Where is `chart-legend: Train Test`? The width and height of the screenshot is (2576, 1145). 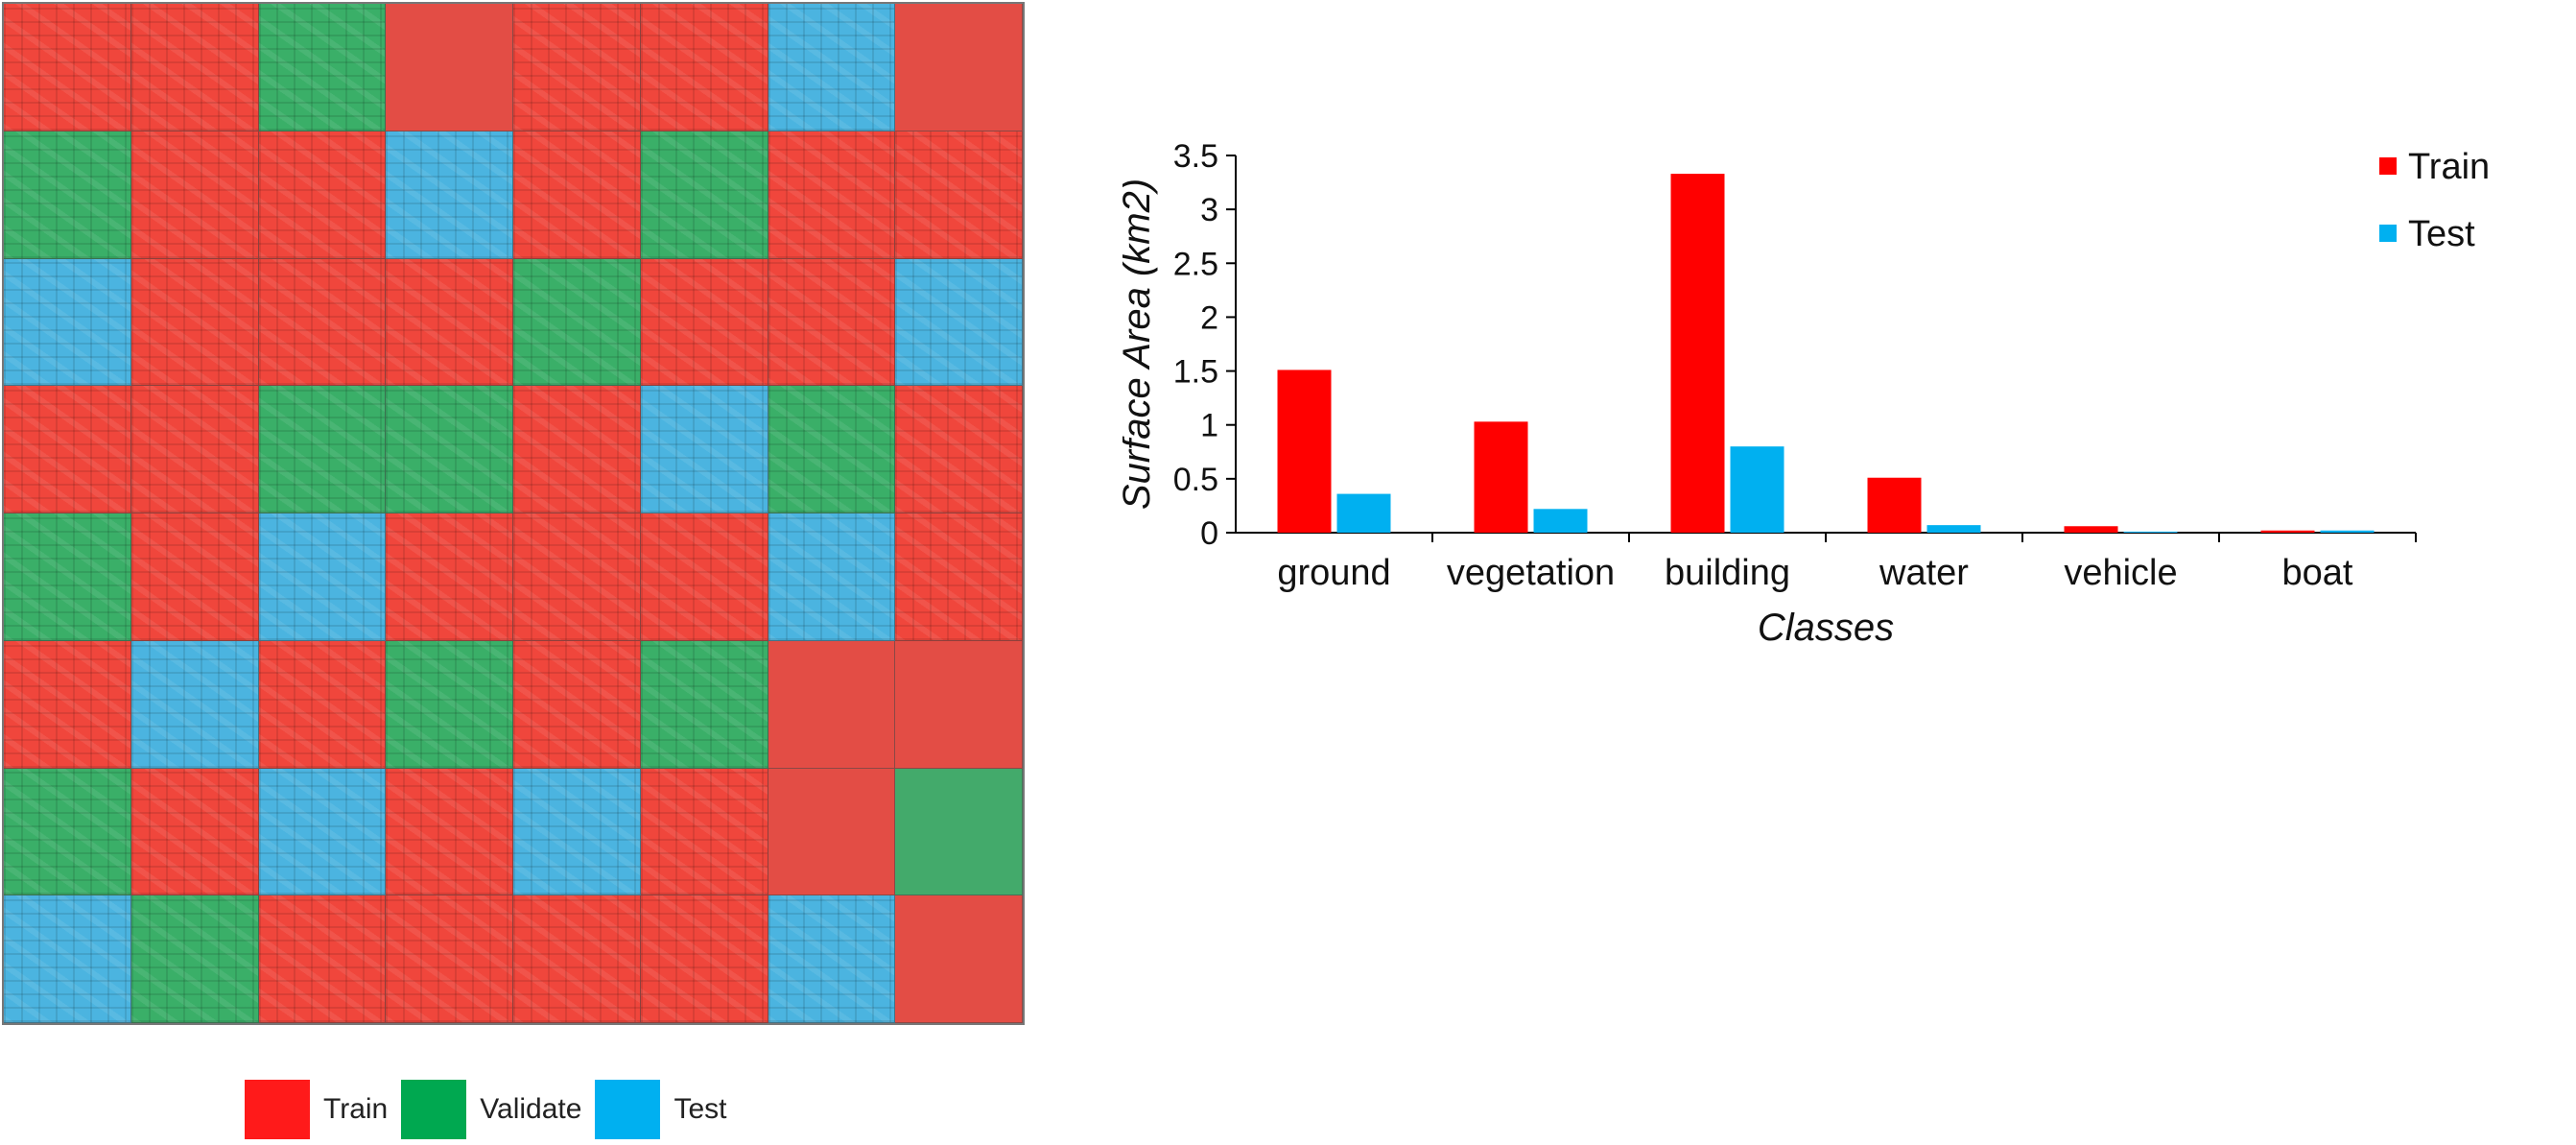 chart-legend: Train Test is located at coordinates (2435, 200).